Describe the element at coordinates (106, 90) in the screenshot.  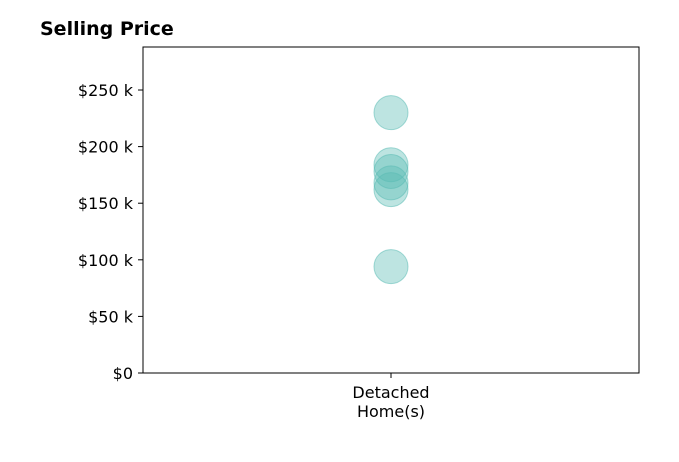
I see `y-tick-label: $250 k` at that location.